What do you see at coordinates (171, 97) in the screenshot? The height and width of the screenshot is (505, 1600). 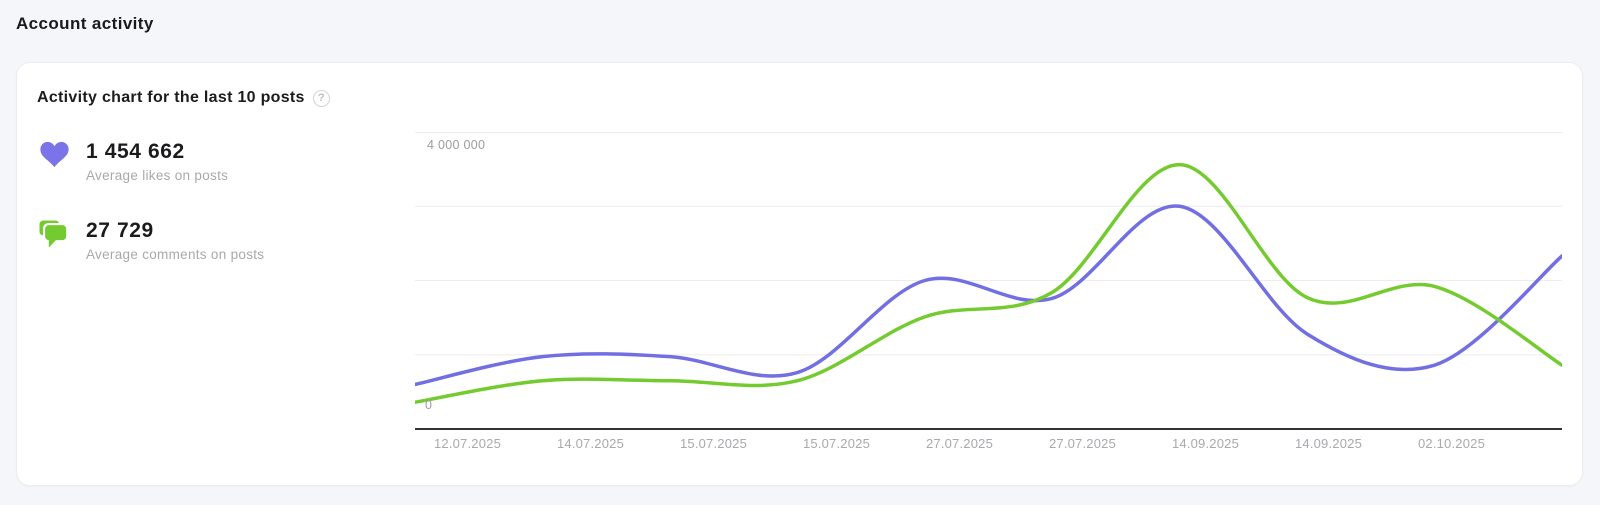 I see `card-title: Activity chart for the last 10 posts` at bounding box center [171, 97].